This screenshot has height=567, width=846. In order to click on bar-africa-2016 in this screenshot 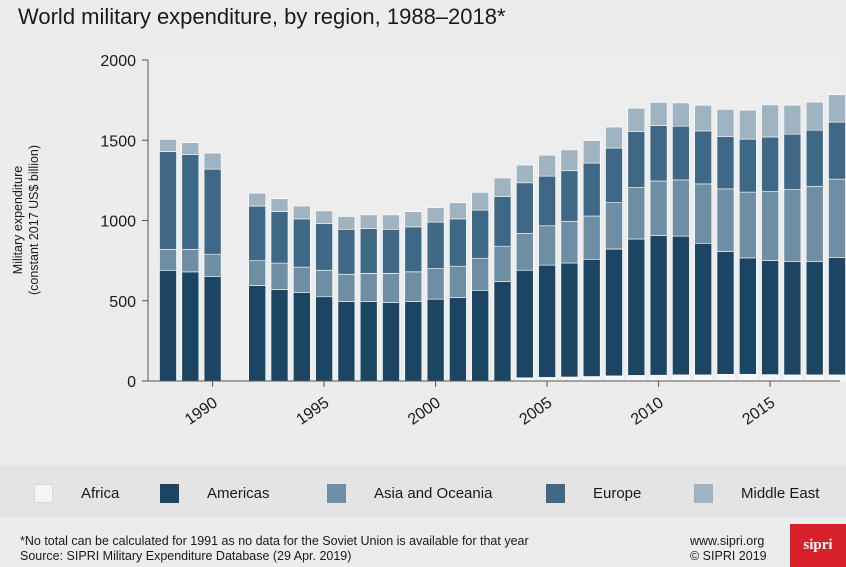, I will do `click(792, 378)`.